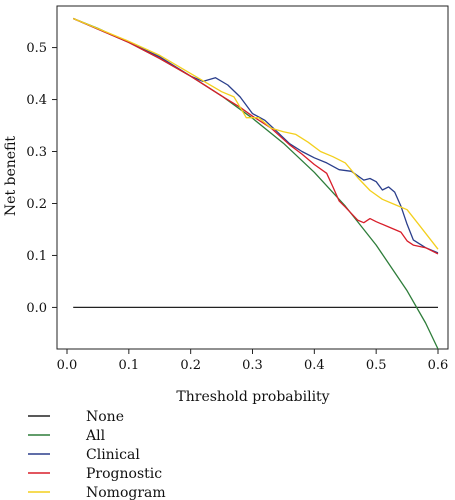  I want to click on y-tick-label: 0.2, so click(36, 204).